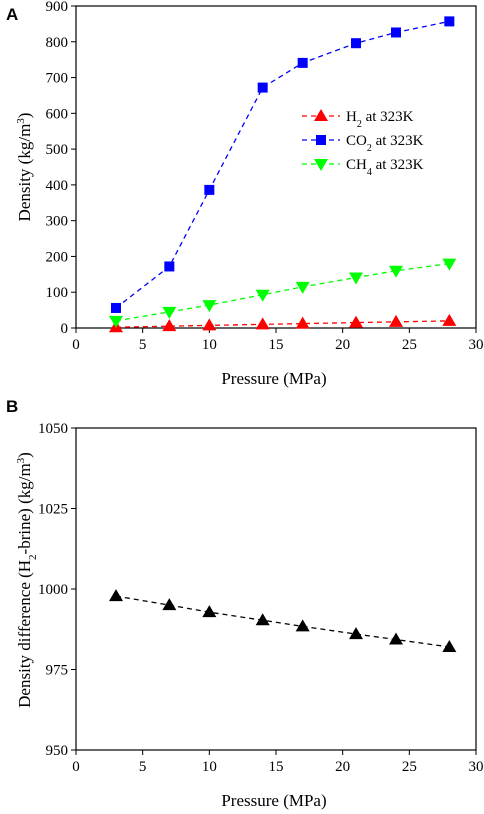  Describe the element at coordinates (409, 767) in the screenshot. I see `panel-b-x-tick-label: 25` at that location.